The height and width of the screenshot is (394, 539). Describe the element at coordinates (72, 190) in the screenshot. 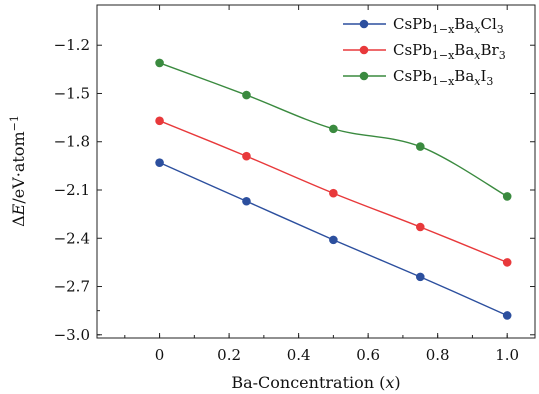

I see `y-tick-label: −2.1` at that location.